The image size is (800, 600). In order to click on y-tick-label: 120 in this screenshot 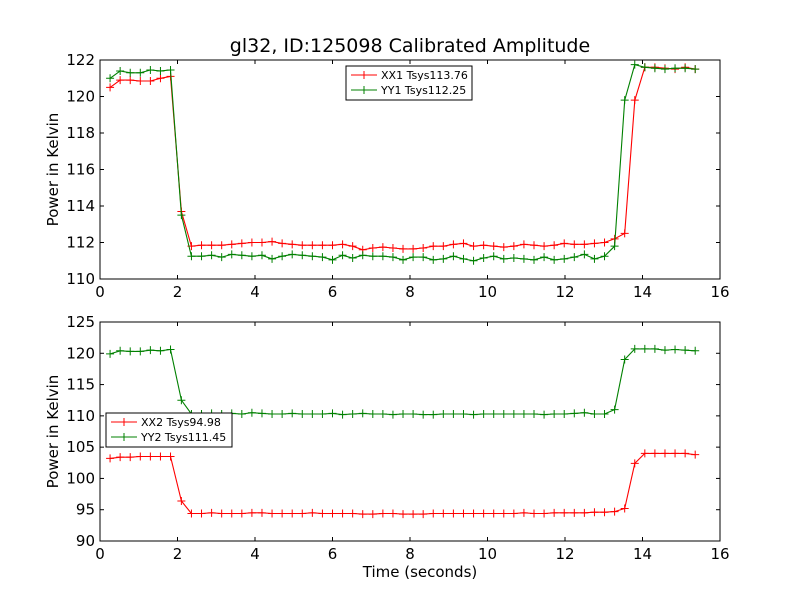, I will do `click(80, 353)`.